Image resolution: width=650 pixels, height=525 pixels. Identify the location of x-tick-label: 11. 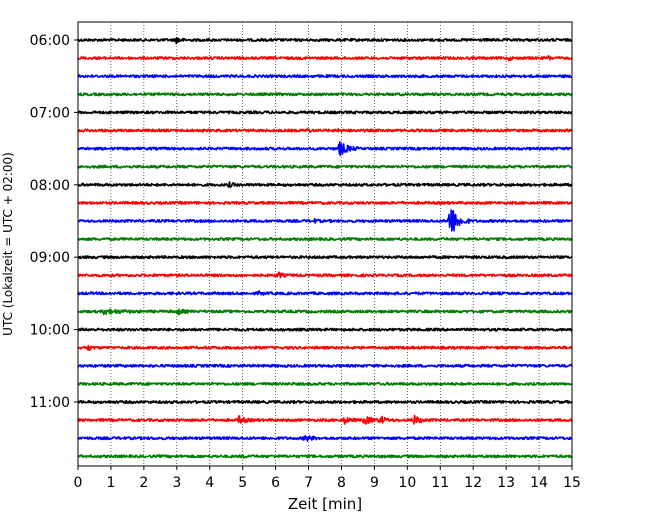
(440, 483).